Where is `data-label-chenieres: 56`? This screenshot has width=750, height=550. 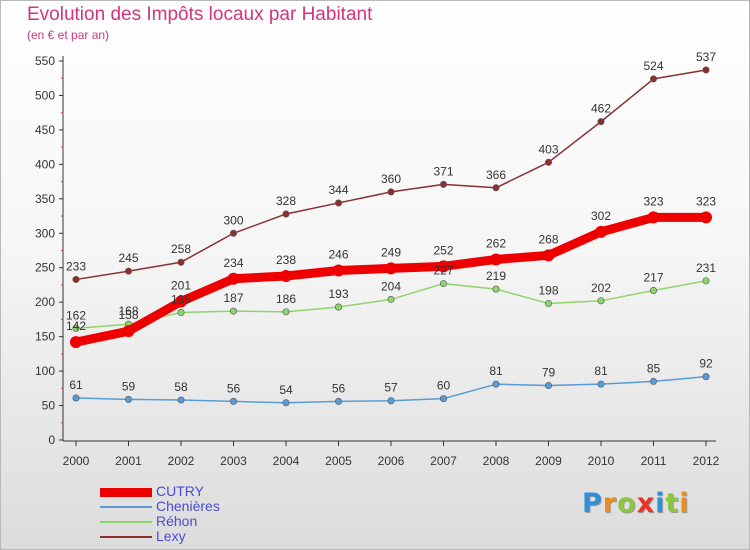 data-label-chenieres: 56 is located at coordinates (339, 388).